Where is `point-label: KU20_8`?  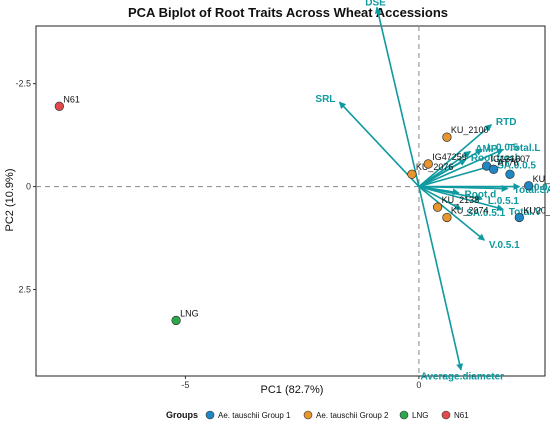 point-label: KU20_8 is located at coordinates (536, 210).